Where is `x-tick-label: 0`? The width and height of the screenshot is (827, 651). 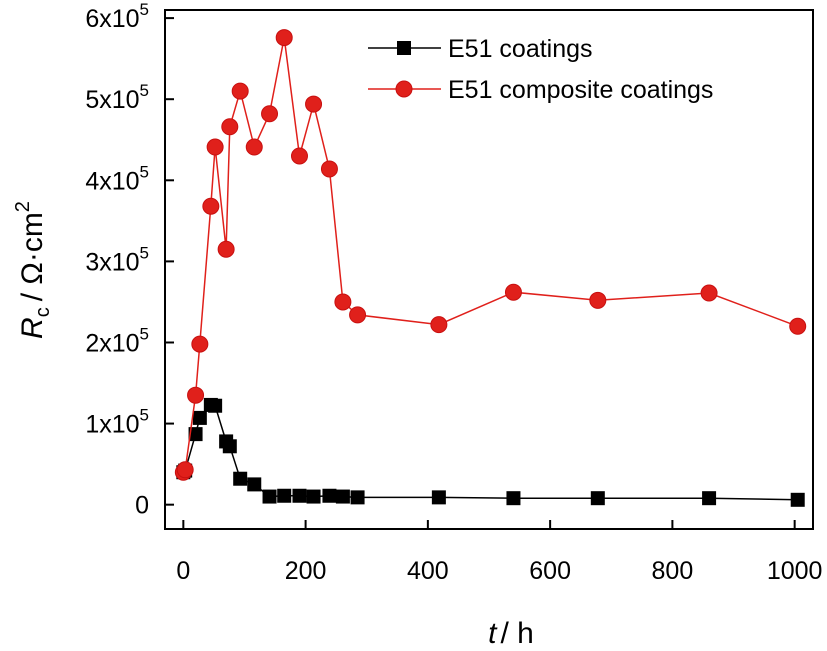 x-tick-label: 0 is located at coordinates (183, 571).